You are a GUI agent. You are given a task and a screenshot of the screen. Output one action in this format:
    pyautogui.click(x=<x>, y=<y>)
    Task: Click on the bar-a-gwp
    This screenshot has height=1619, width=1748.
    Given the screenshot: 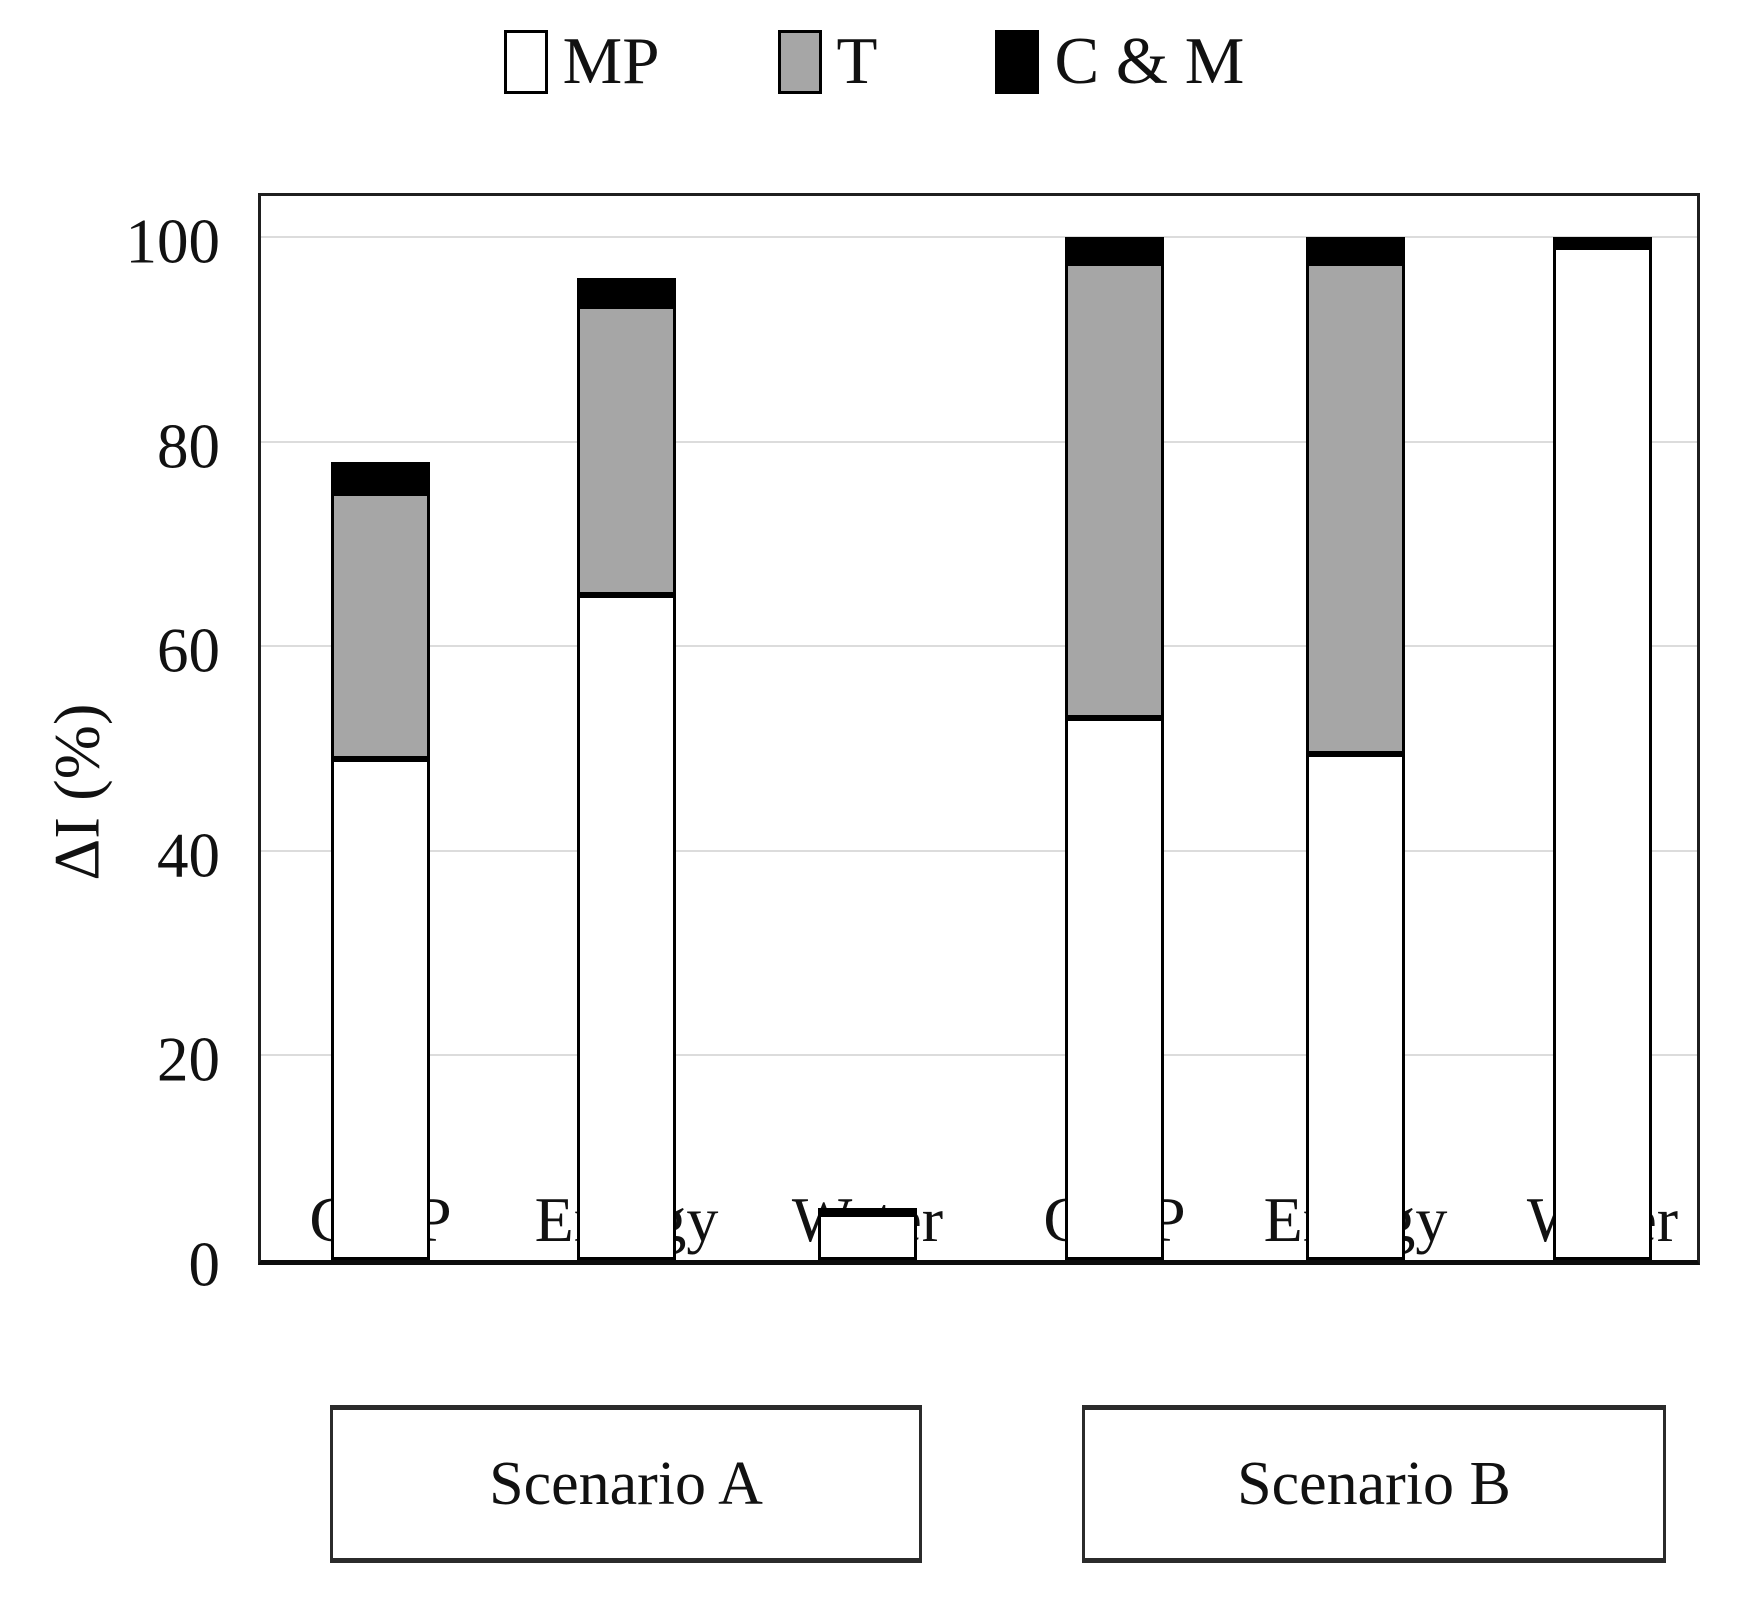 What is the action you would take?
    pyautogui.click(x=380, y=861)
    